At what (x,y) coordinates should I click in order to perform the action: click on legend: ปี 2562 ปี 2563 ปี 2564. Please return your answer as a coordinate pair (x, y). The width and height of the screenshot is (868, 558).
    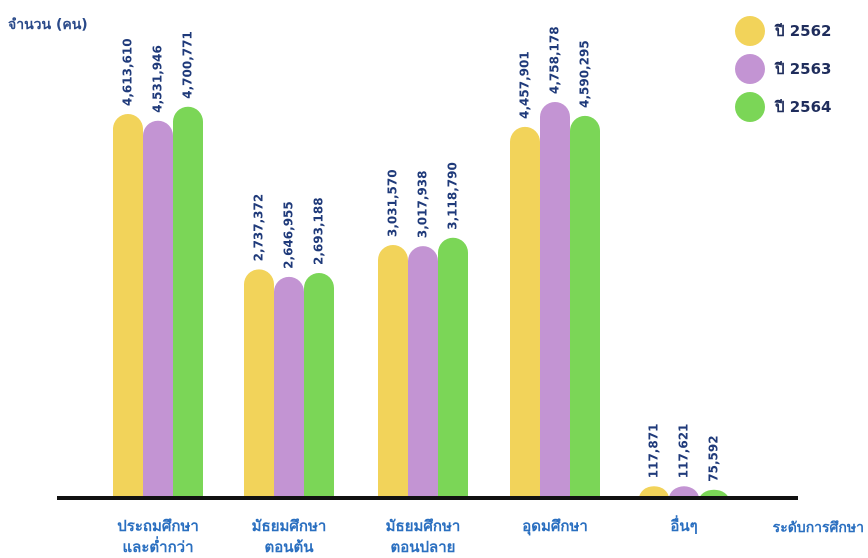
    Looking at the image, I should click on (783, 69).